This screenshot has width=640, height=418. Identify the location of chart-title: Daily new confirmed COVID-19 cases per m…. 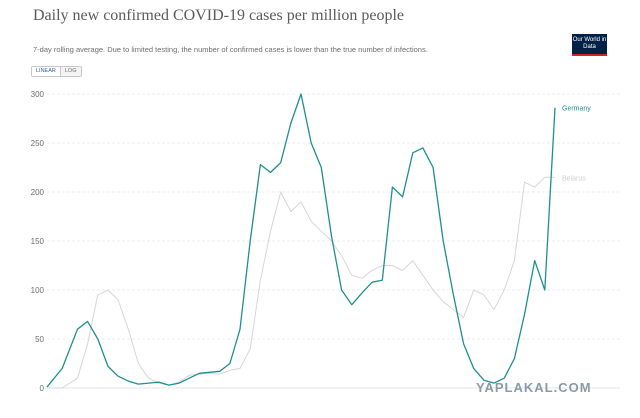
(219, 15).